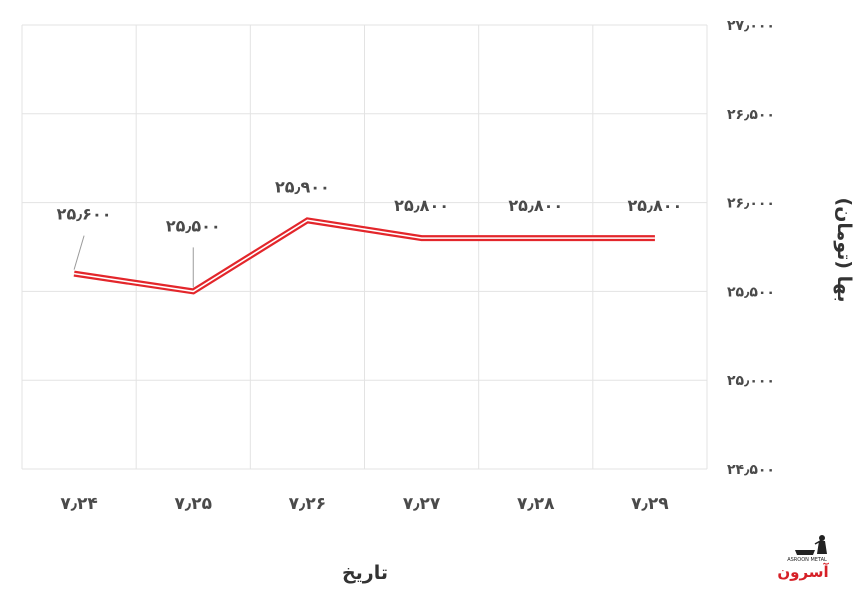  Describe the element at coordinates (422, 504) in the screenshot. I see `x-tick-label: ۷٫۲۷` at that location.